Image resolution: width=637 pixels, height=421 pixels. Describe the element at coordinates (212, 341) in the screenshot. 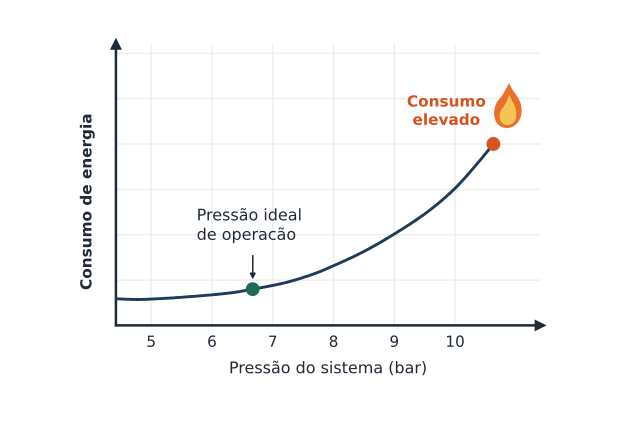

I see `x-tick-label: 6` at that location.